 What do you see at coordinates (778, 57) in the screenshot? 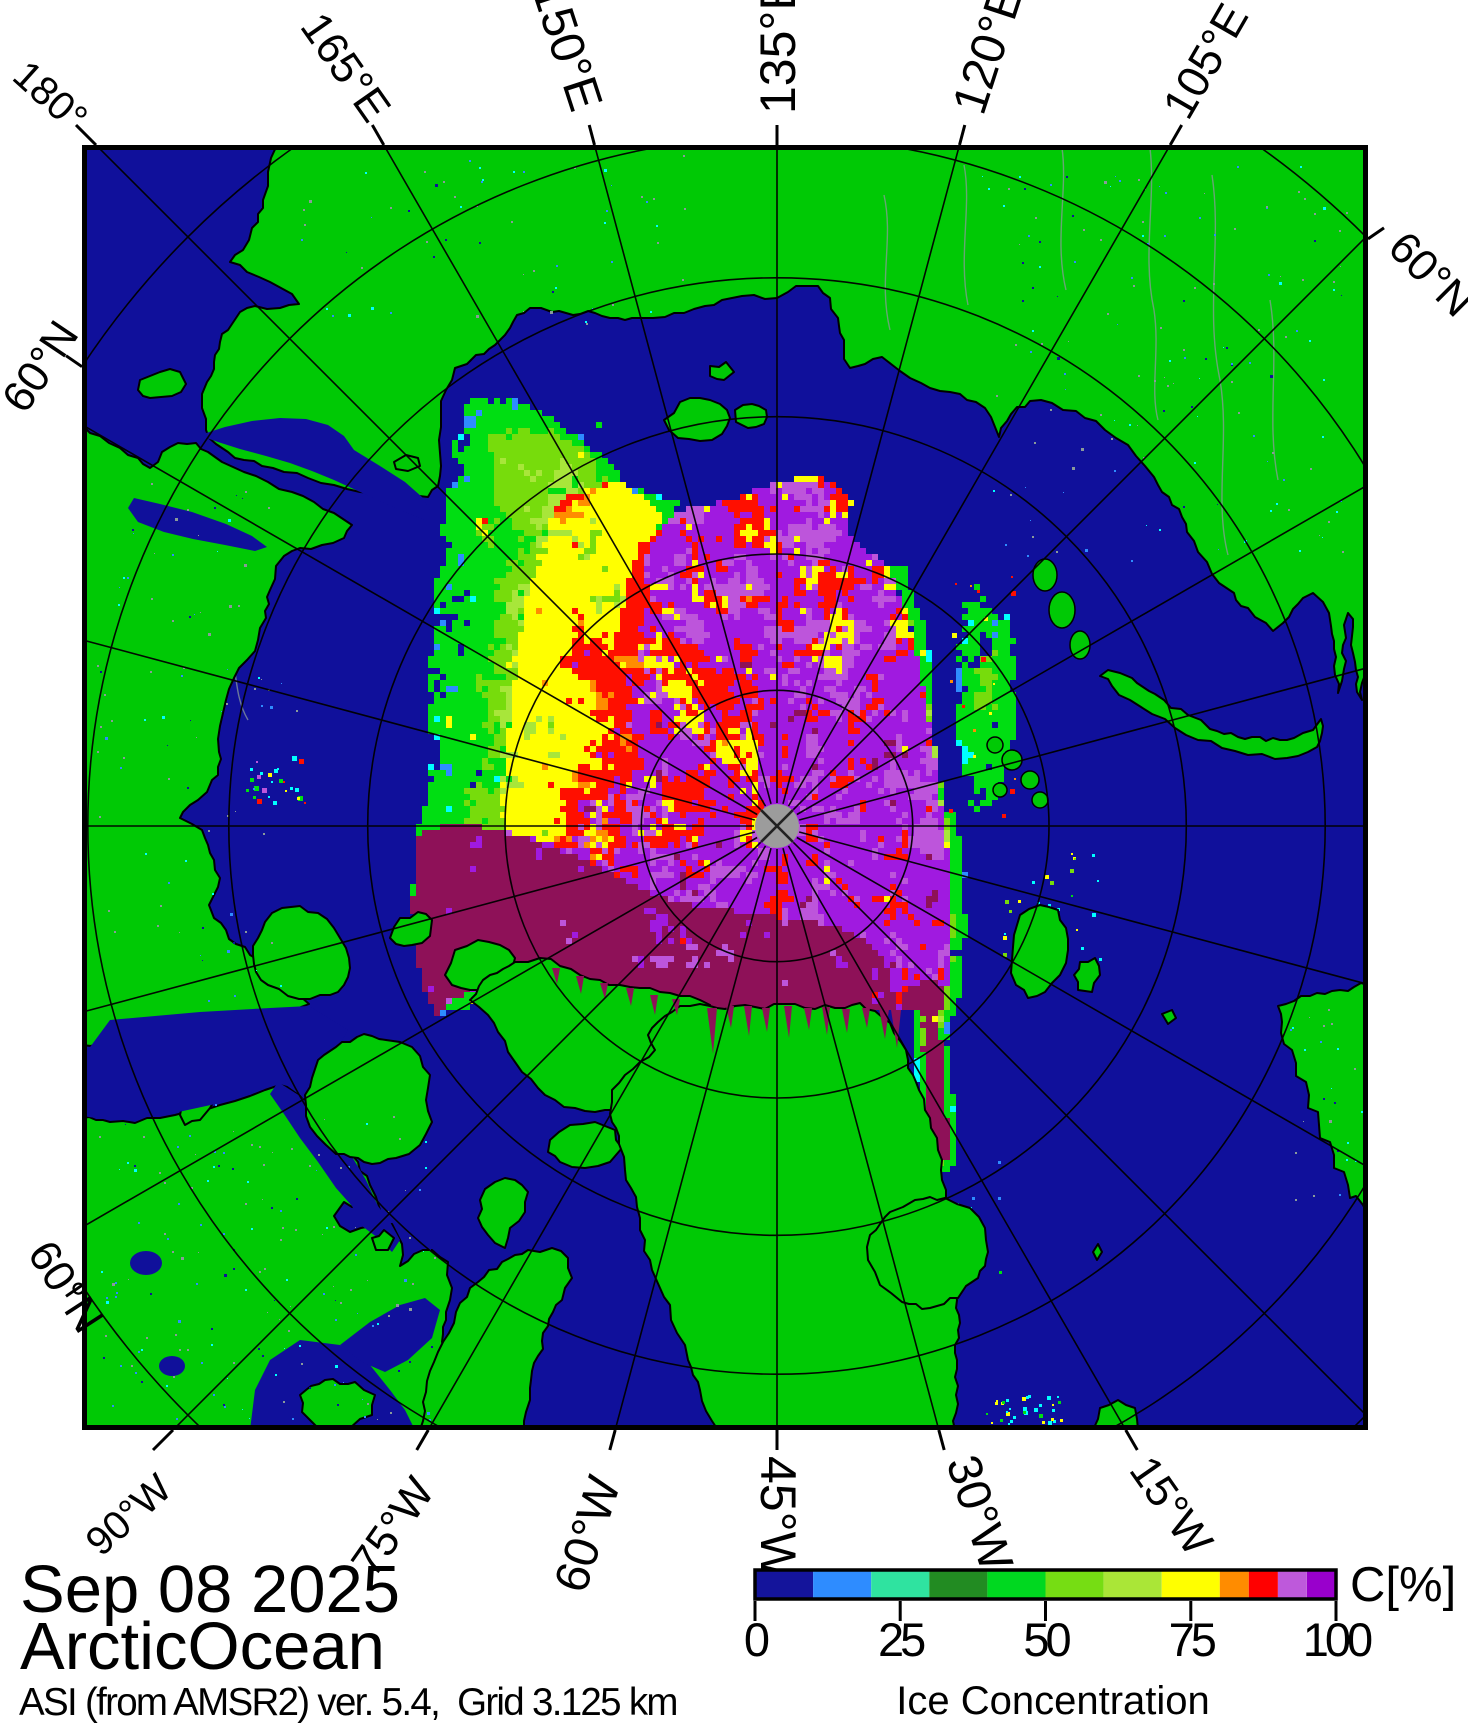
I see `svg-text: 135°E` at bounding box center [778, 57].